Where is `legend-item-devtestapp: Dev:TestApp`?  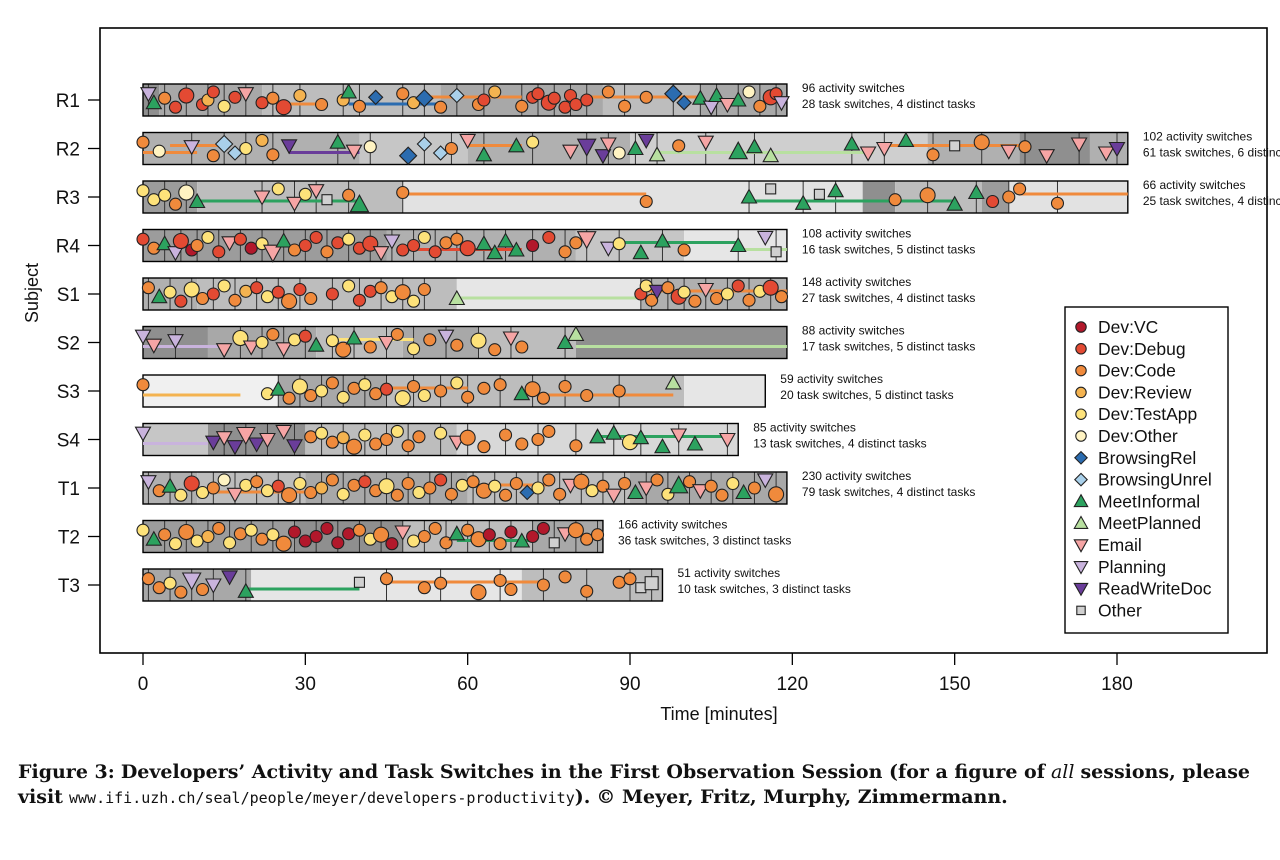 legend-item-devtestapp: Dev:TestApp is located at coordinates (1136, 414).